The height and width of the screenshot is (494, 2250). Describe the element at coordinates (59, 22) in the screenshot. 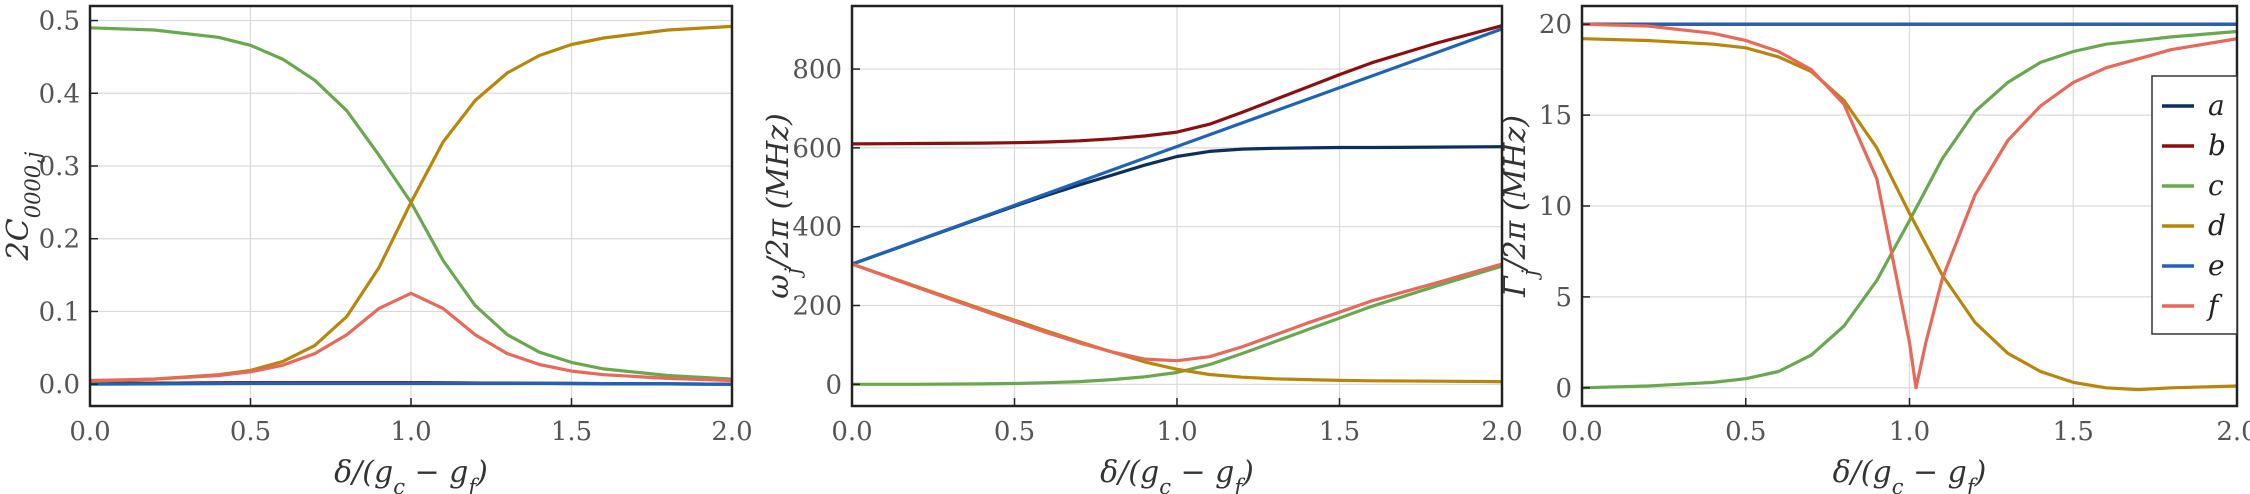

I see `y-tick-label: 0.5` at that location.